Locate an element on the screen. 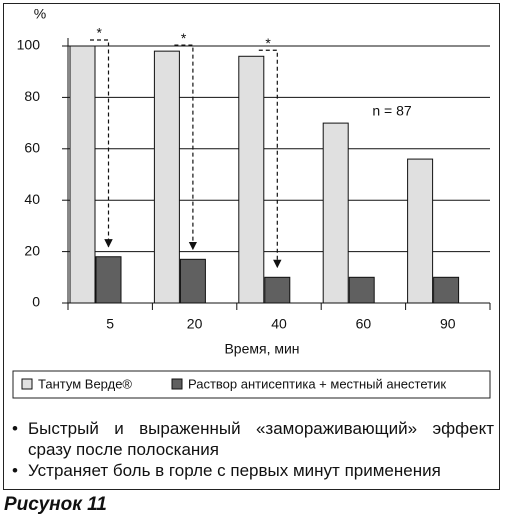 This screenshot has width=505, height=518. y-tick-label: 60 is located at coordinates (32, 148).